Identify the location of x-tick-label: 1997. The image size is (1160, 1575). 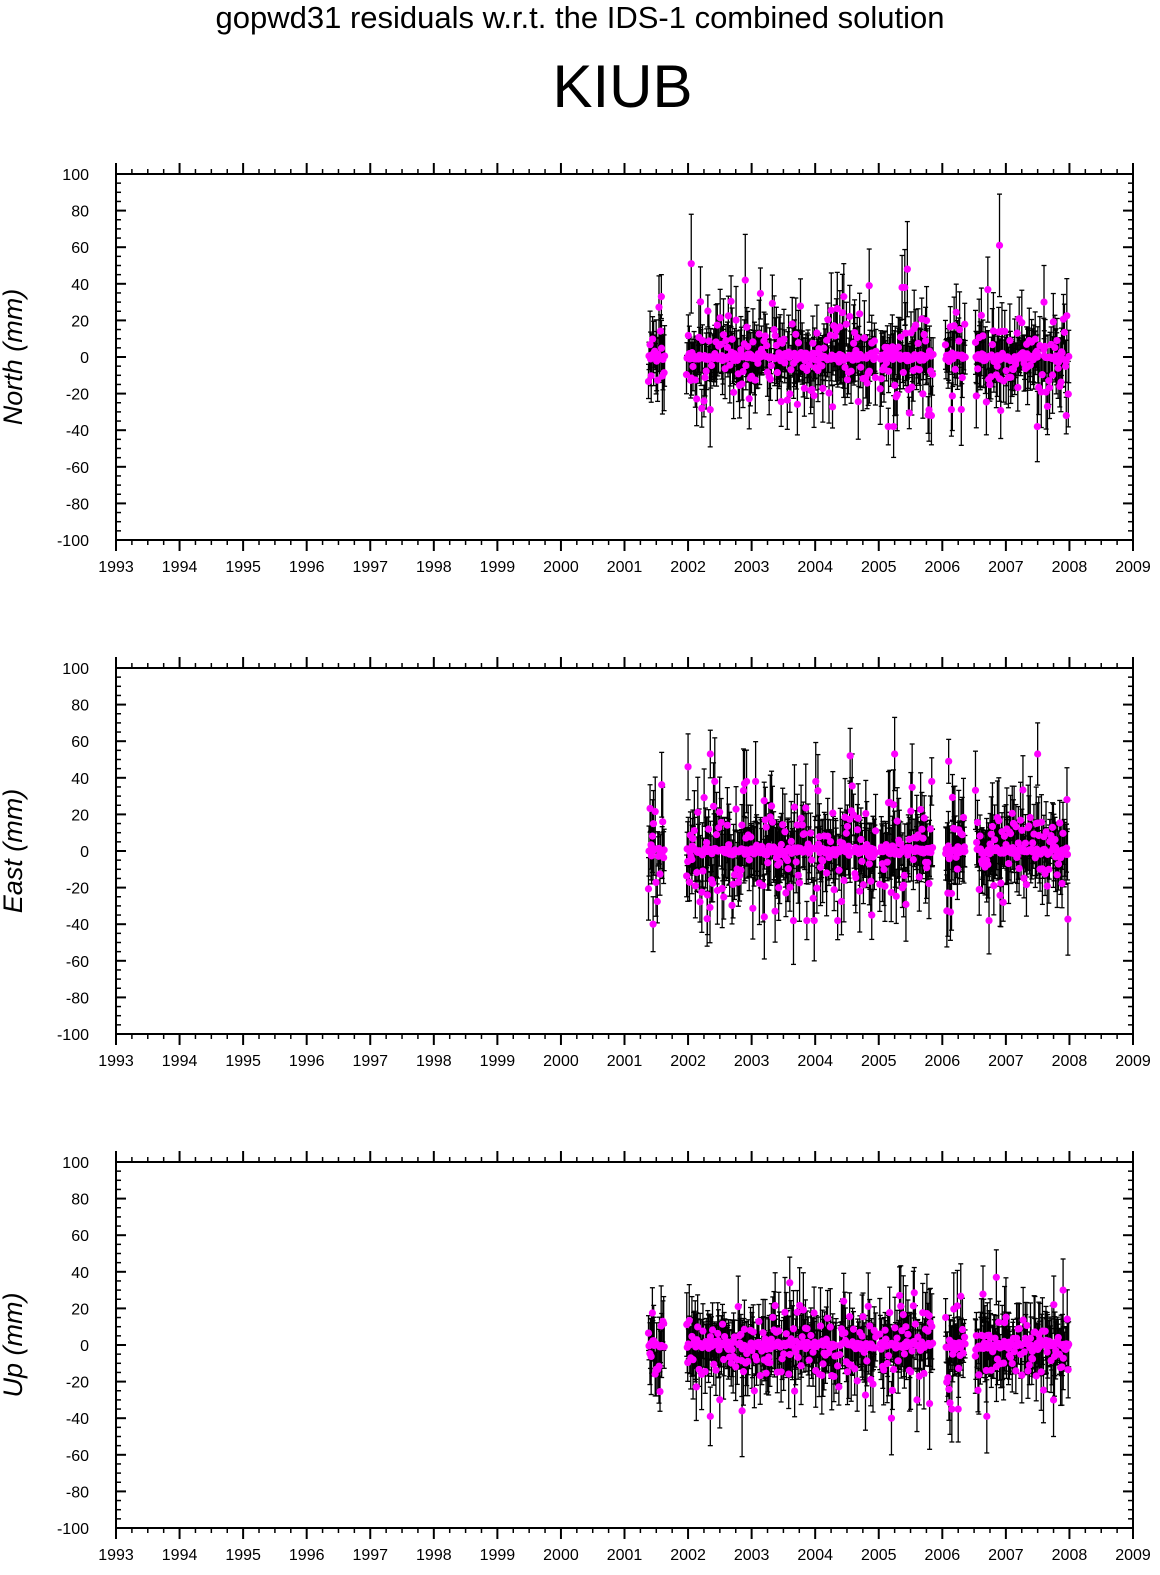
(370, 1061).